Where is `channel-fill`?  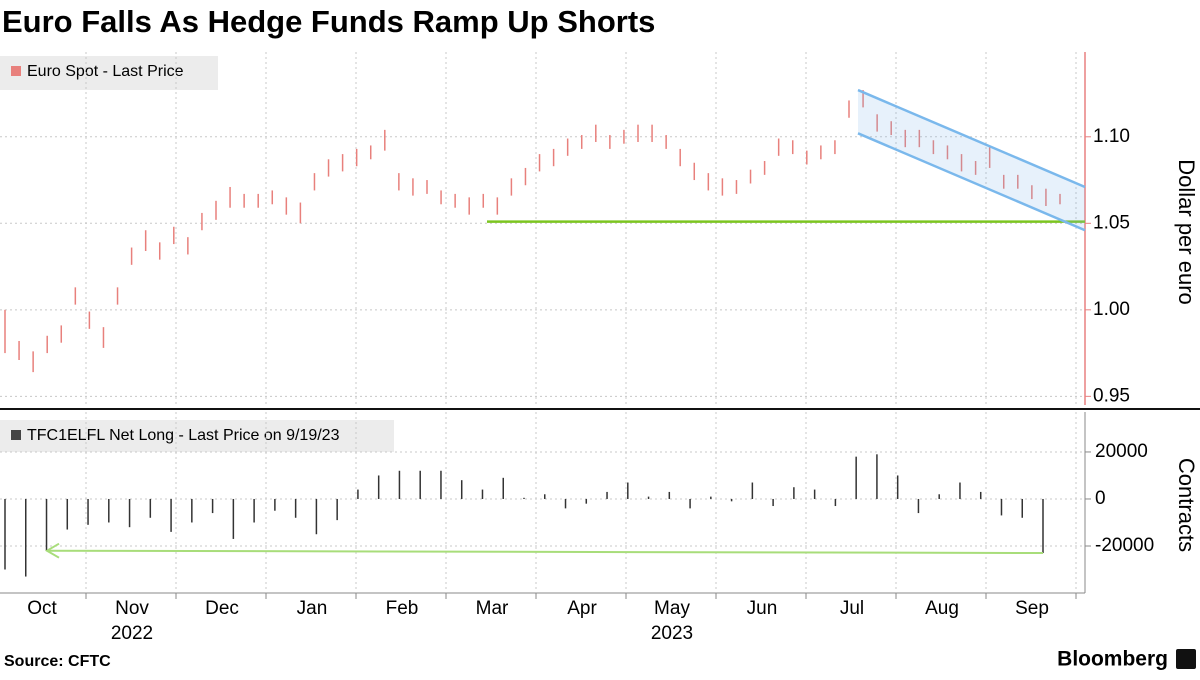 channel-fill is located at coordinates (971, 160).